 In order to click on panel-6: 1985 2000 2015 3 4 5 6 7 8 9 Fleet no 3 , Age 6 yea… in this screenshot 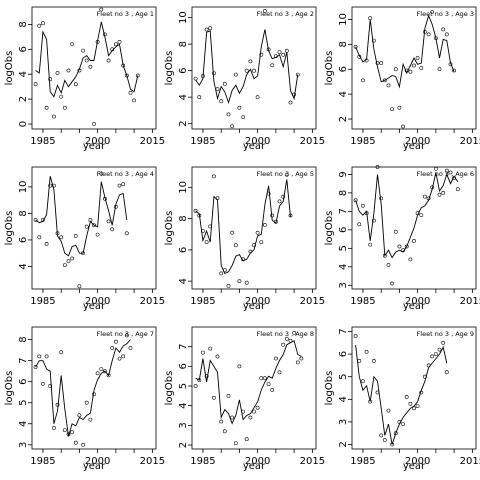, I will do `click(402, 238)`.